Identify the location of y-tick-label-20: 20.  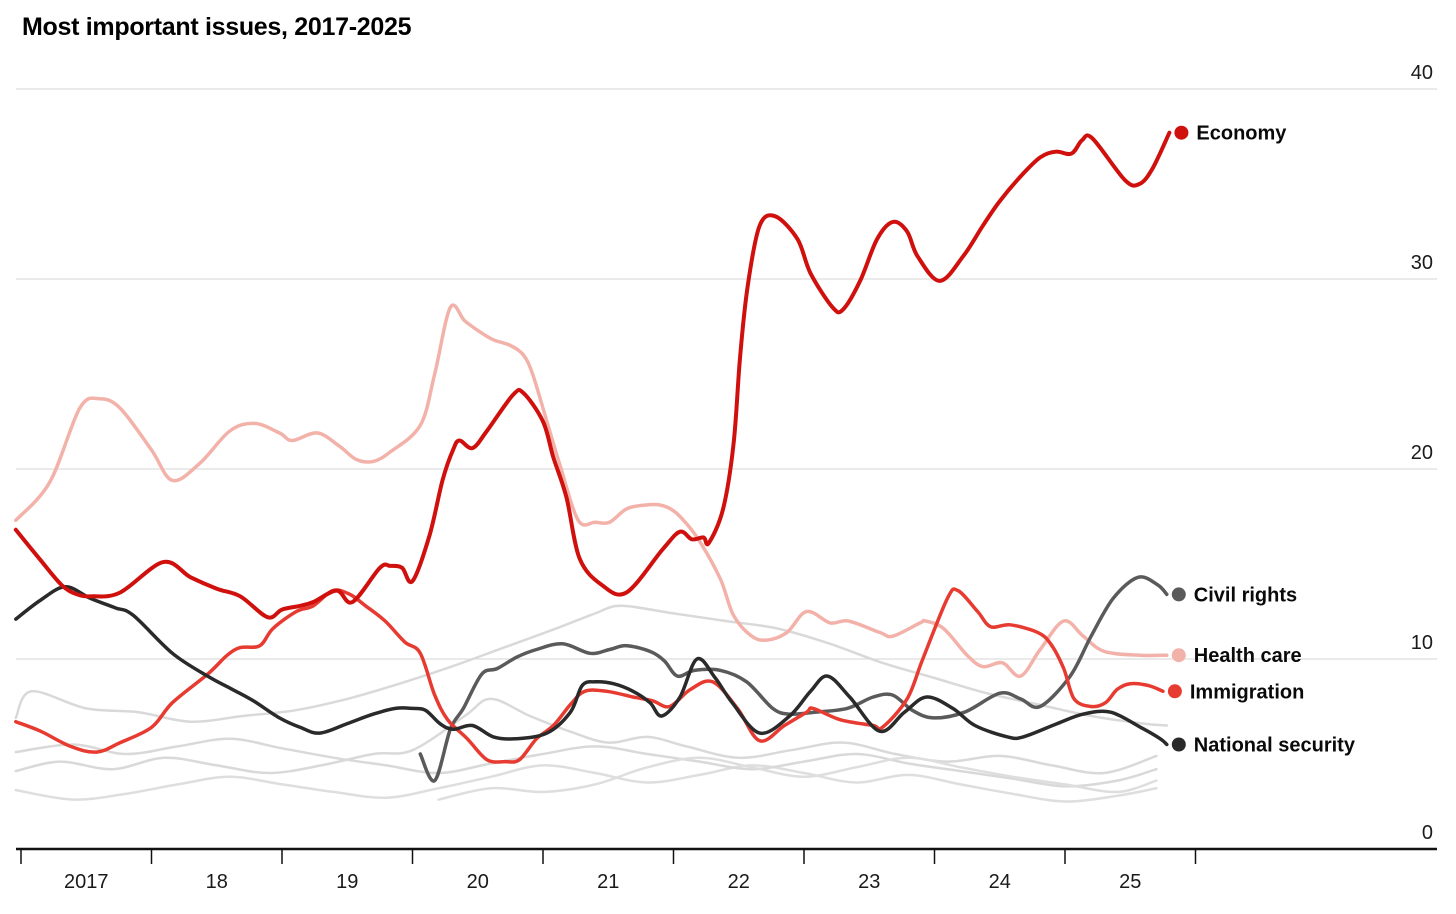
(1422, 453).